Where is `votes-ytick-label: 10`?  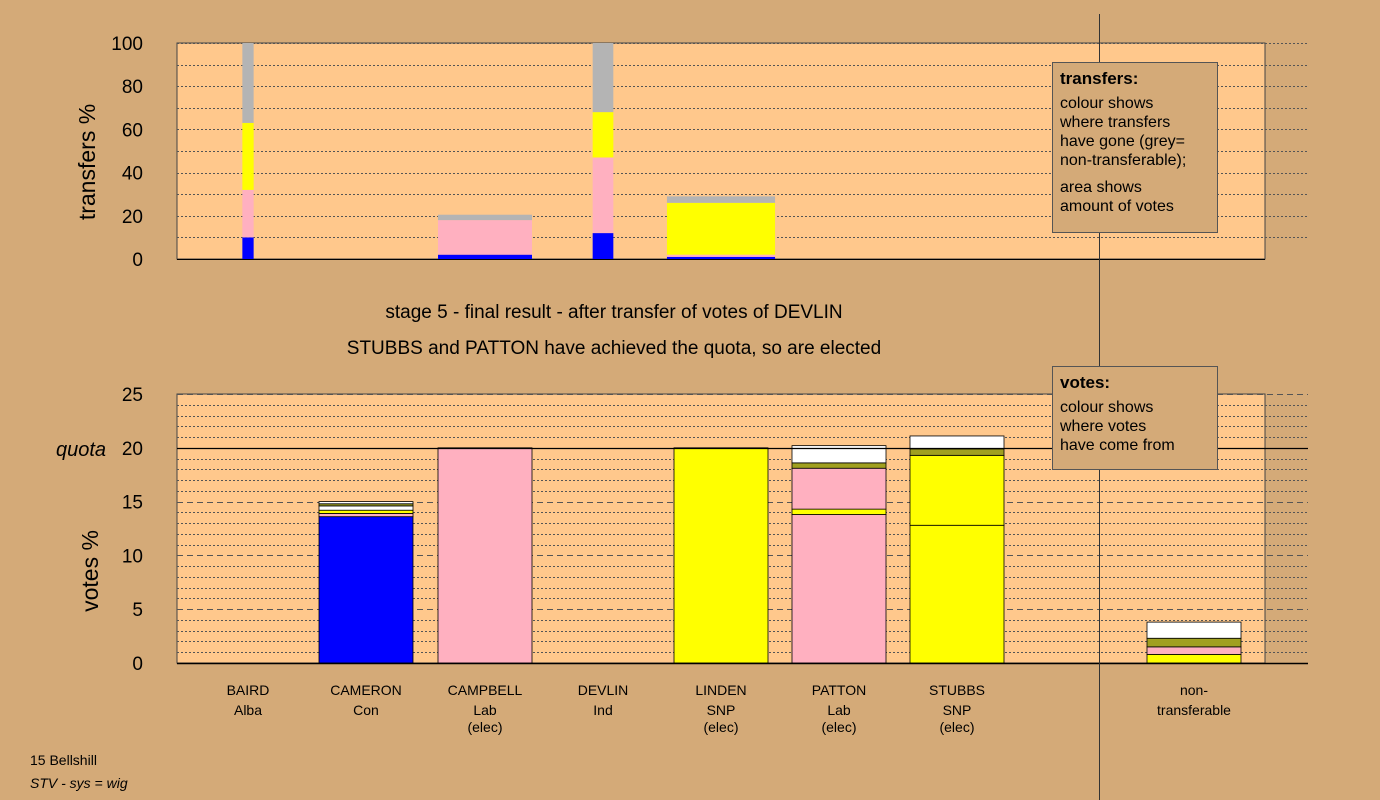
votes-ytick-label: 10 is located at coordinates (132, 556).